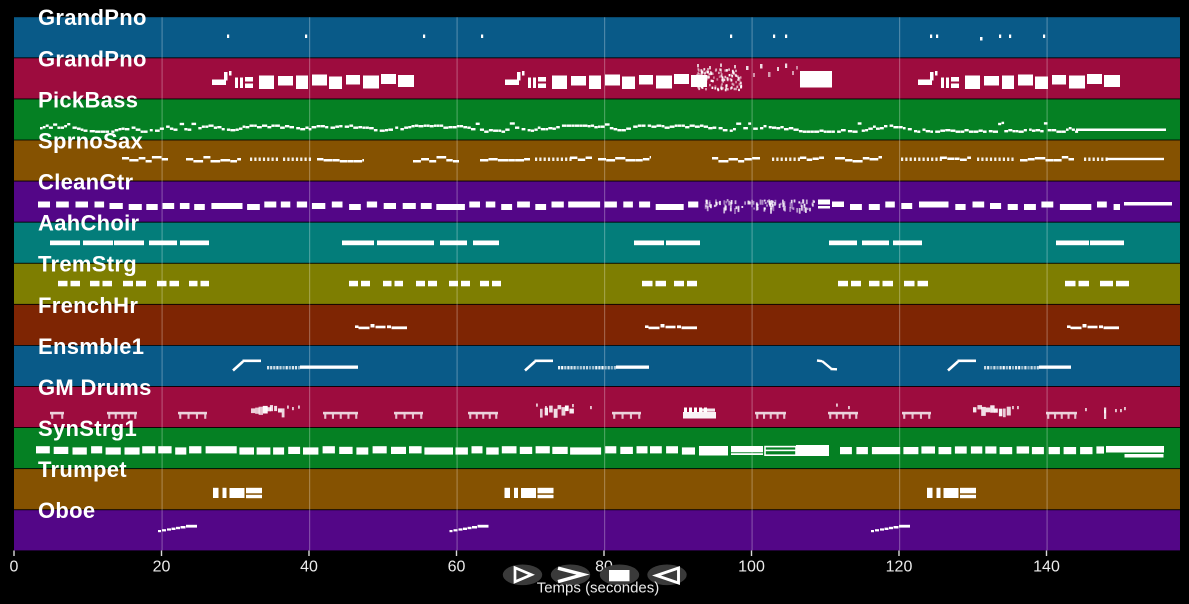 The height and width of the screenshot is (604, 1189). What do you see at coordinates (14, 567) in the screenshot?
I see `svg-text: 0` at bounding box center [14, 567].